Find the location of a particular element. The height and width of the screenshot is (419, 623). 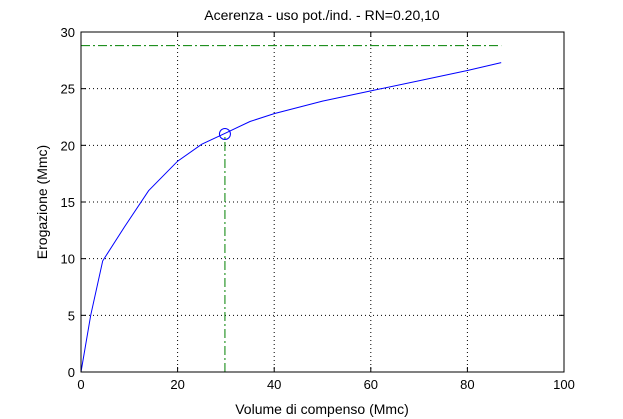

x-tick-label: 40 is located at coordinates (274, 384).